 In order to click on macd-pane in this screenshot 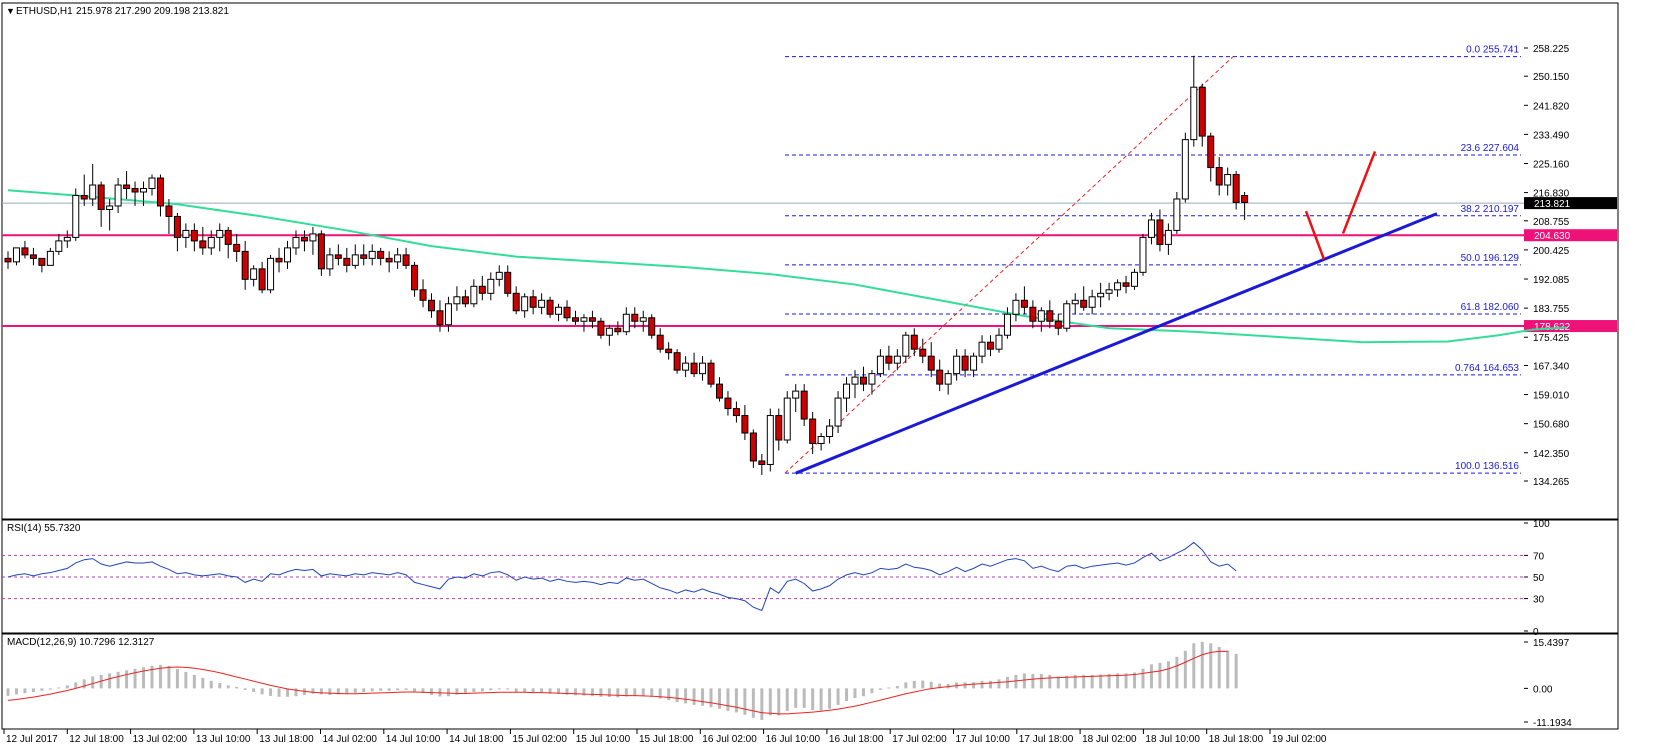, I will do `click(810, 681)`.